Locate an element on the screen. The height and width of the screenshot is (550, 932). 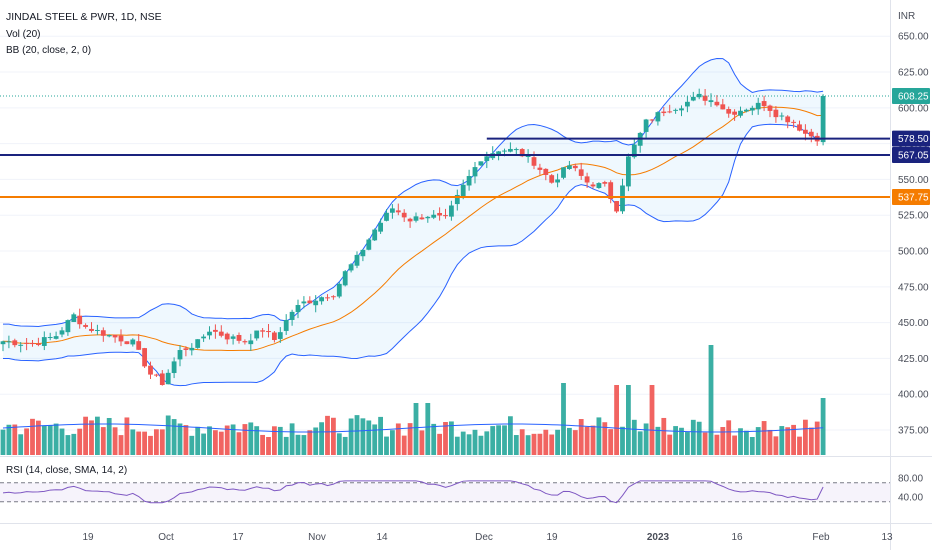
price-badge: 537.75 is located at coordinates (911, 196).